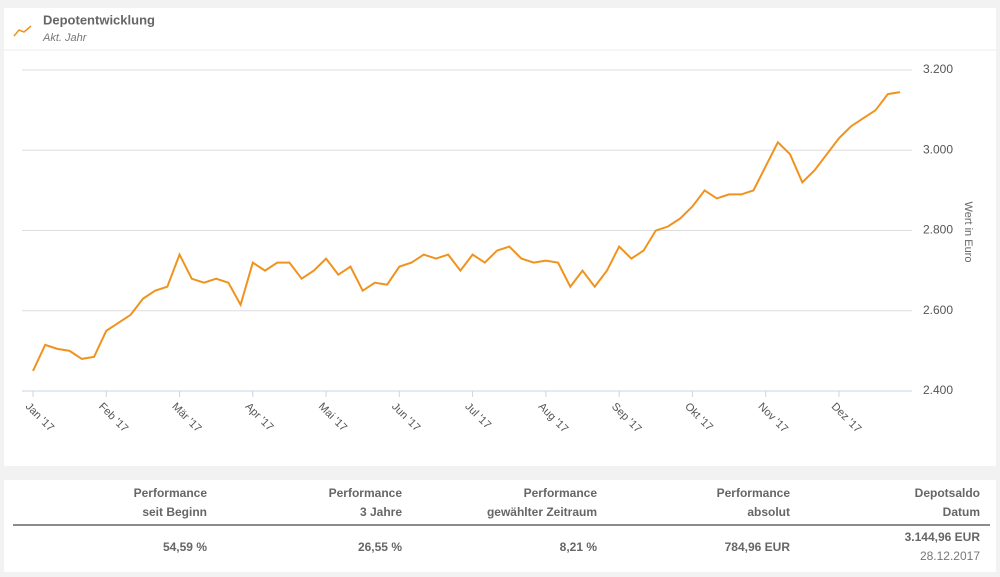 The width and height of the screenshot is (1000, 577). What do you see at coordinates (542, 512) in the screenshot?
I see `table-header: gewählter Zeitraum` at bounding box center [542, 512].